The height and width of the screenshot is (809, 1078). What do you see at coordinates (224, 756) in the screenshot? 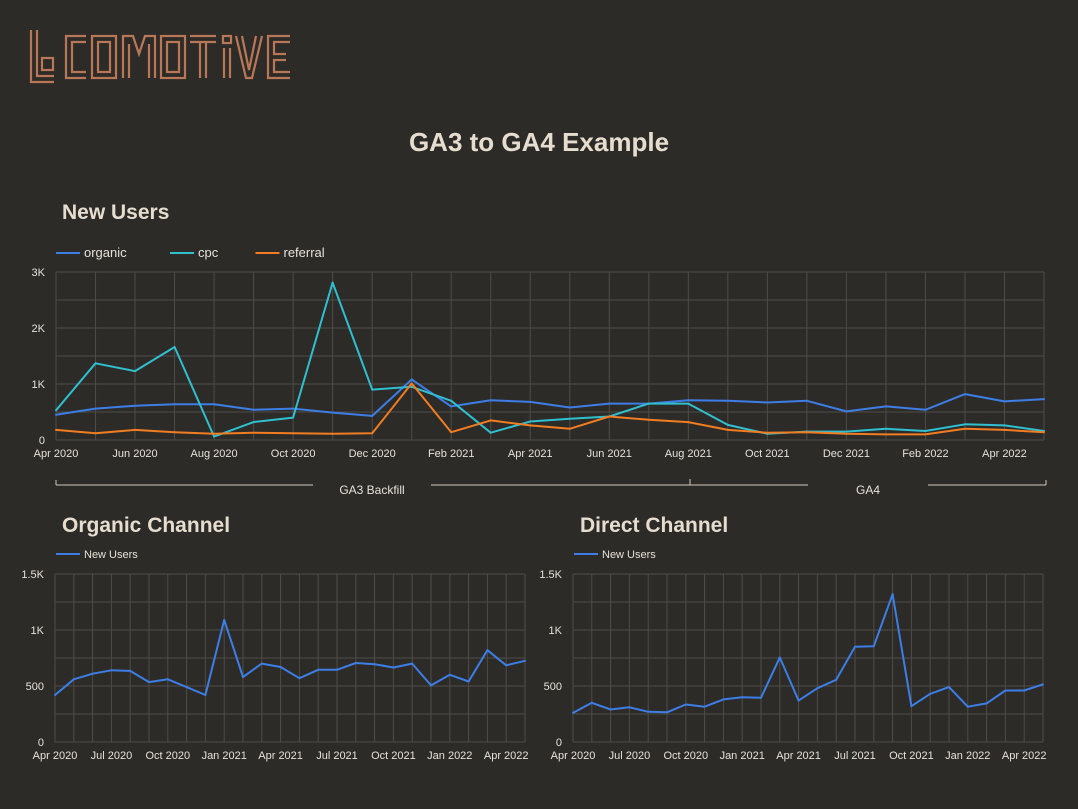
I see `x-tick-label: Jan 2021` at bounding box center [224, 756].